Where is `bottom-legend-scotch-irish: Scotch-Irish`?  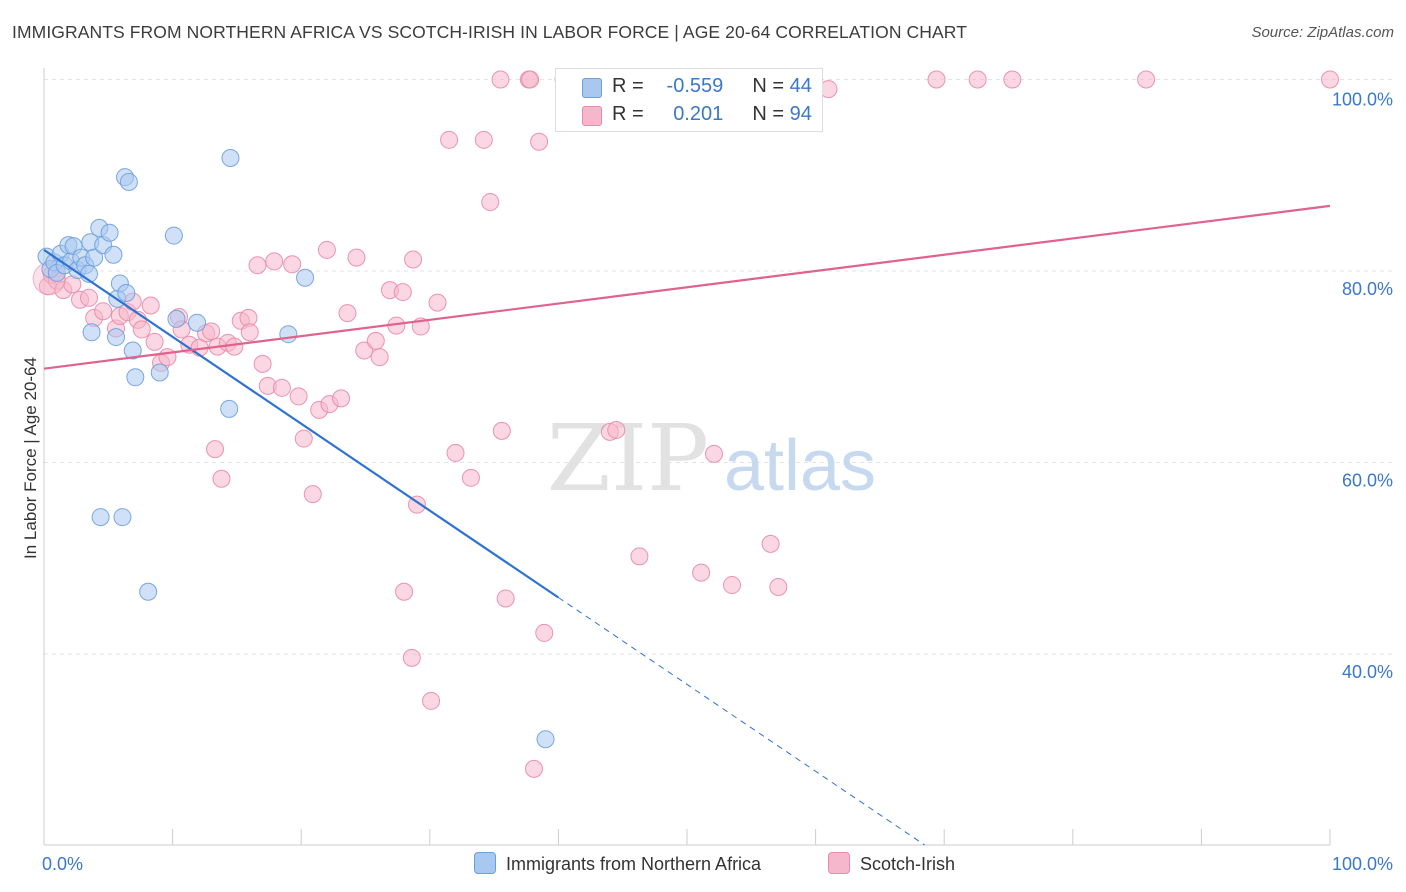
bottom-legend-scotch-irish: Scotch-Irish is located at coordinates (891, 864).